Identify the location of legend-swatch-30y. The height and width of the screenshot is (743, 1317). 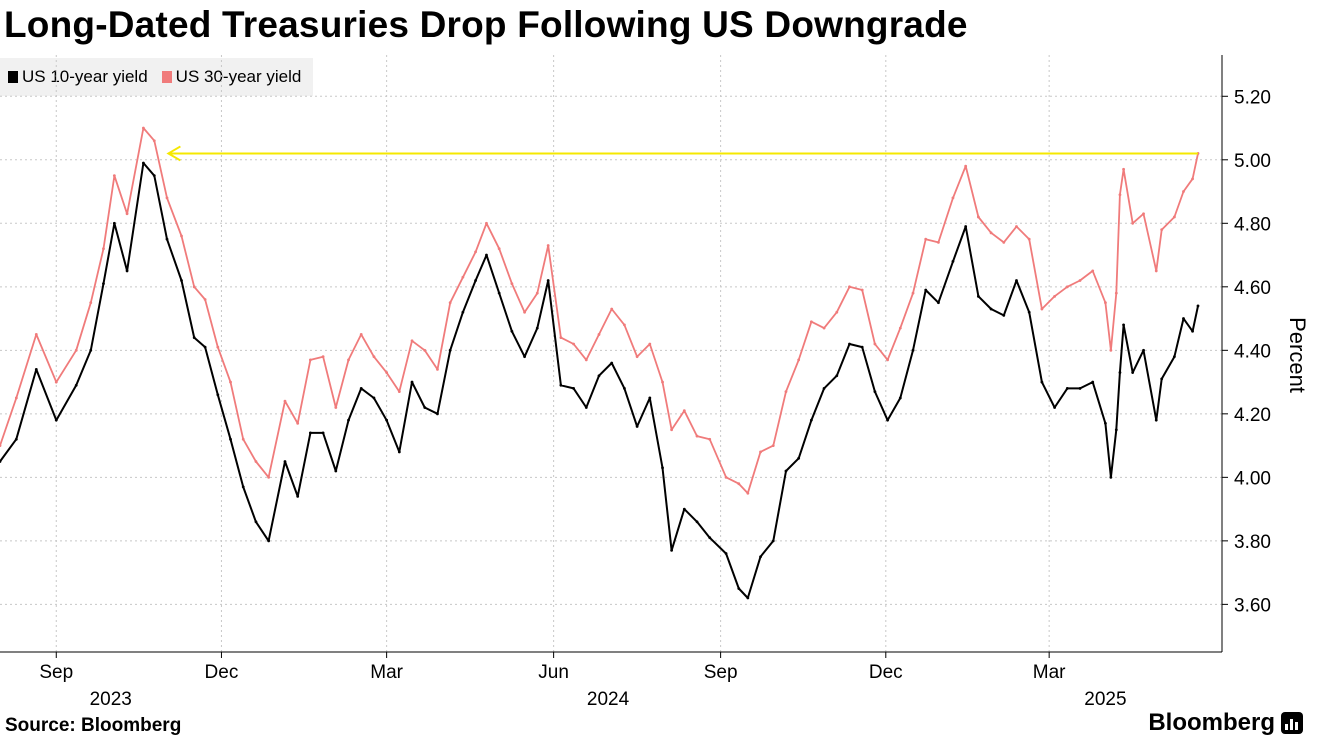
(166, 77).